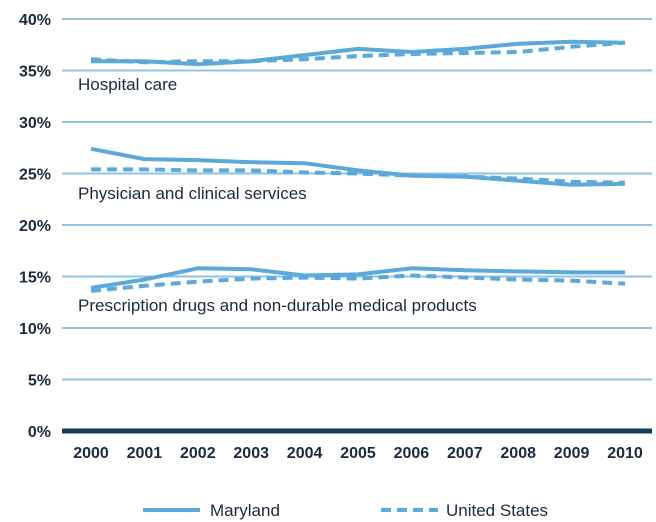  I want to click on x-tick-label: 2008, so click(518, 453).